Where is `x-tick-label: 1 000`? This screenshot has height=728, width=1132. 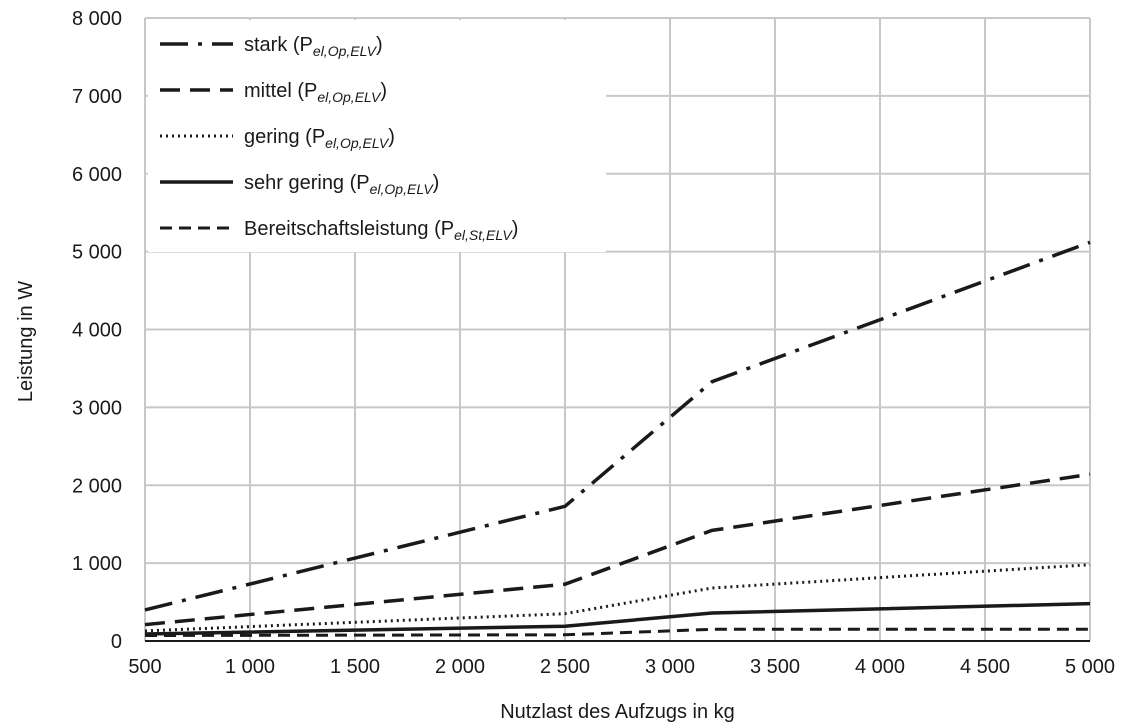 x-tick-label: 1 000 is located at coordinates (250, 667).